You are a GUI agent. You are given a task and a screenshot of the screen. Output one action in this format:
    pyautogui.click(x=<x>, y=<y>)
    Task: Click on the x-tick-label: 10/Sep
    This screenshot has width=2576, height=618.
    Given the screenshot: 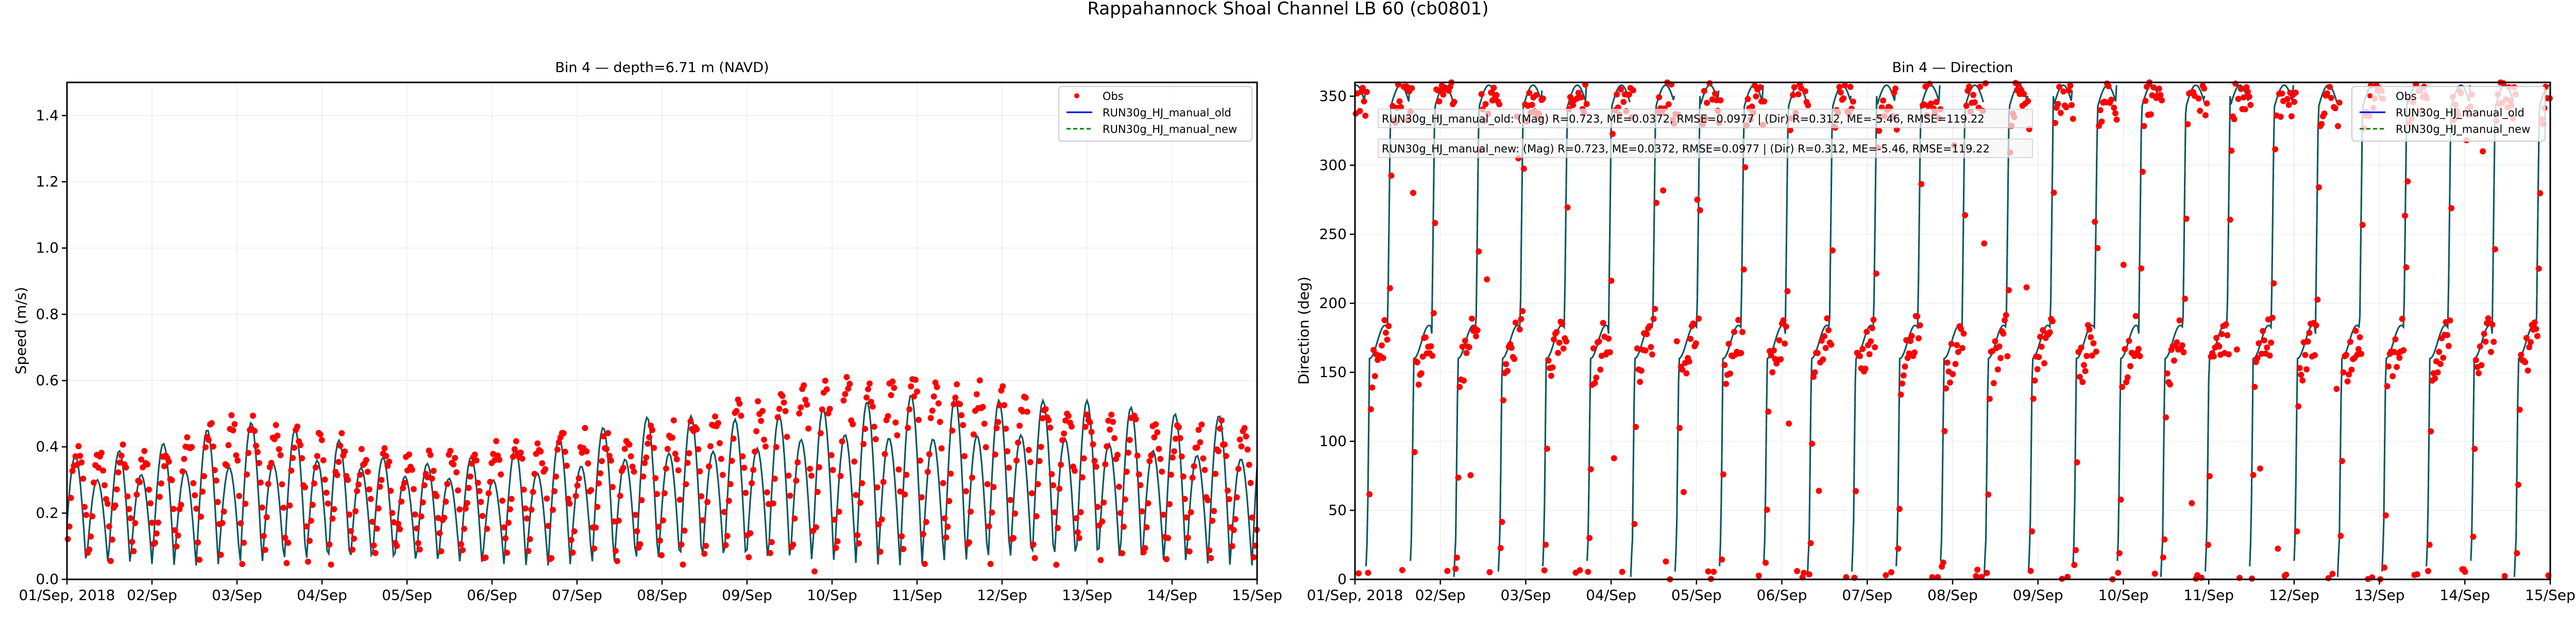 What is the action you would take?
    pyautogui.click(x=832, y=596)
    